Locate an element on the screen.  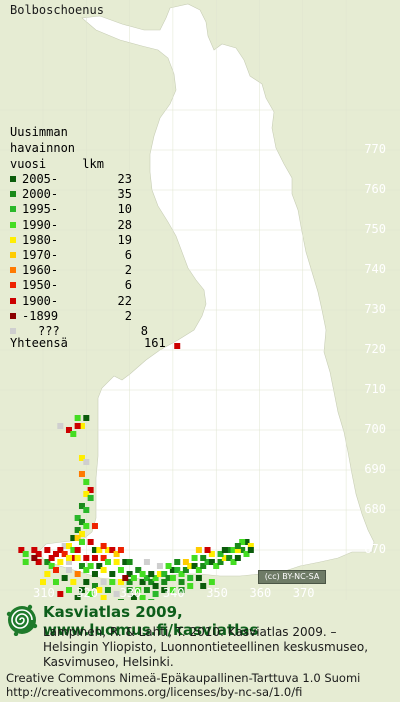
y-tick-label: 740 is located at coordinates (375, 269).